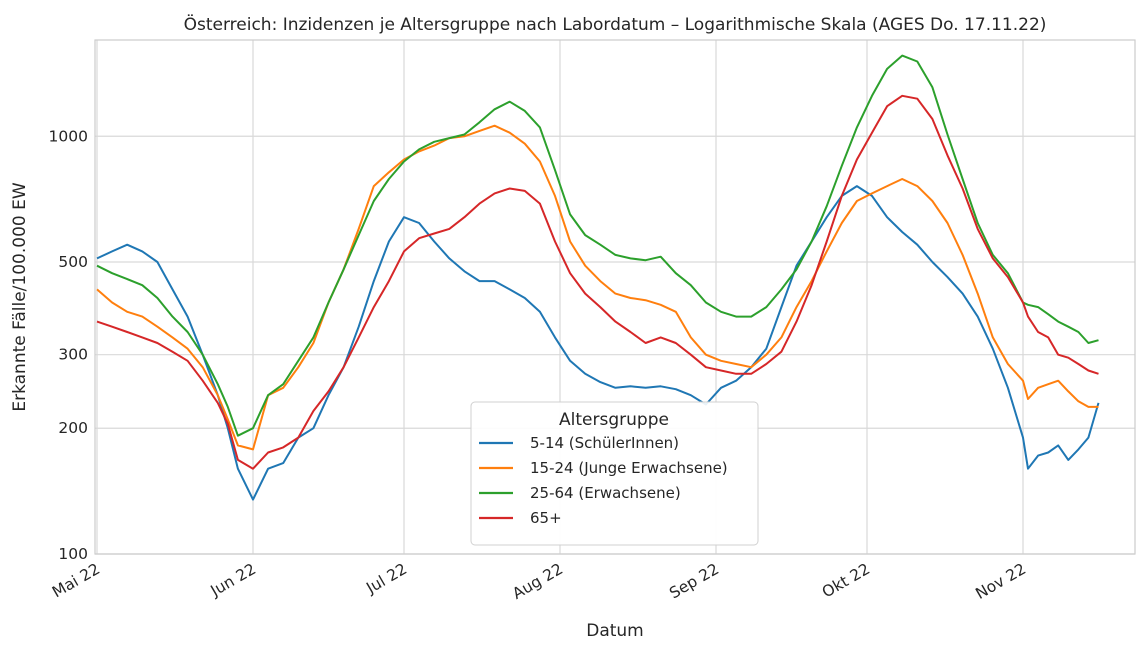 The image size is (1147, 652). What do you see at coordinates (73, 428) in the screenshot?
I see `y-tick-label: 200` at bounding box center [73, 428].